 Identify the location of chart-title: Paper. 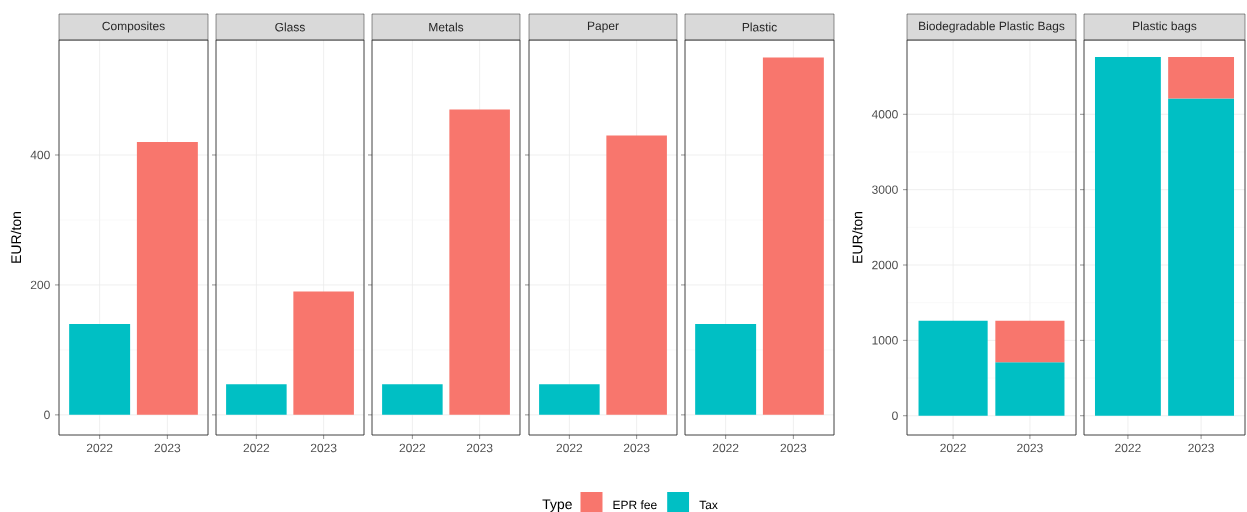
(603, 27).